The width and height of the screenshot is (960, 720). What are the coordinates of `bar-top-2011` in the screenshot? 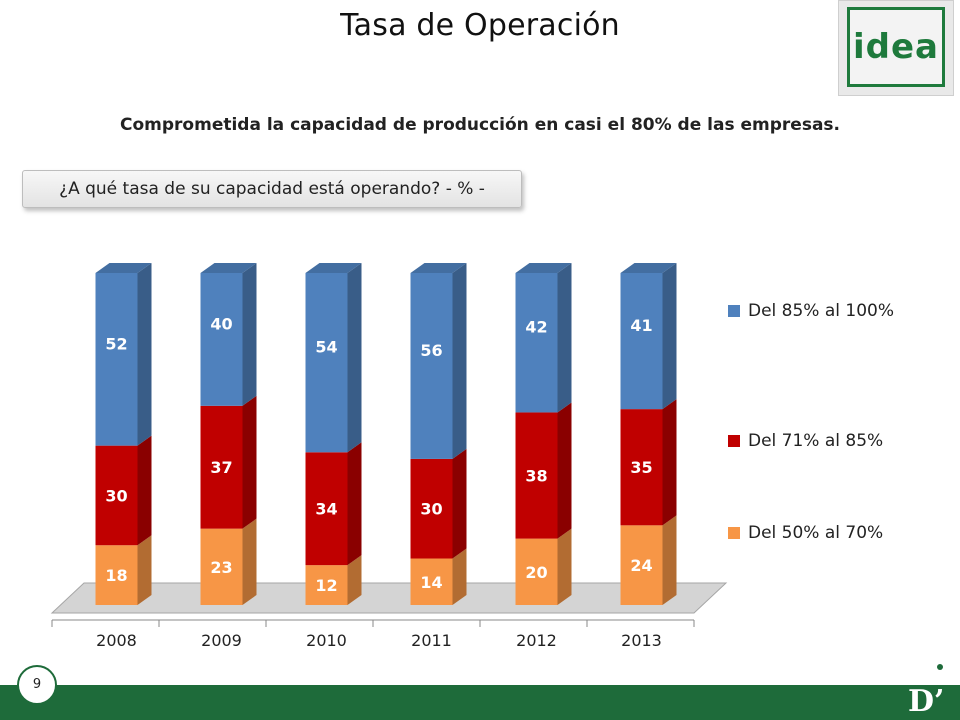 It's located at (438, 268).